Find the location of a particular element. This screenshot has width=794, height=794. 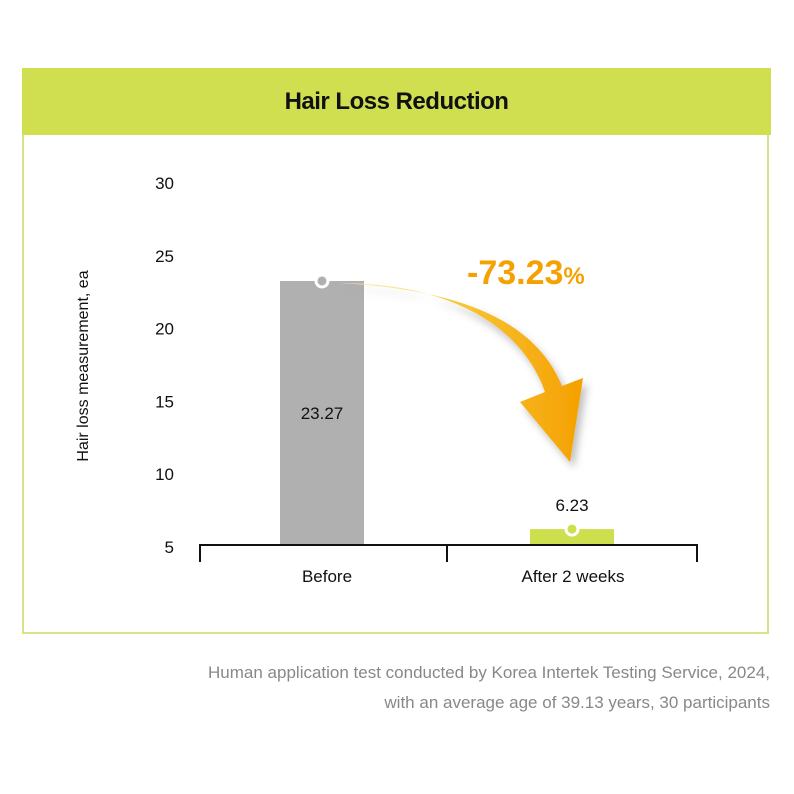

y-axis-label: Hair loss measurement, ea is located at coordinates (83, 365).